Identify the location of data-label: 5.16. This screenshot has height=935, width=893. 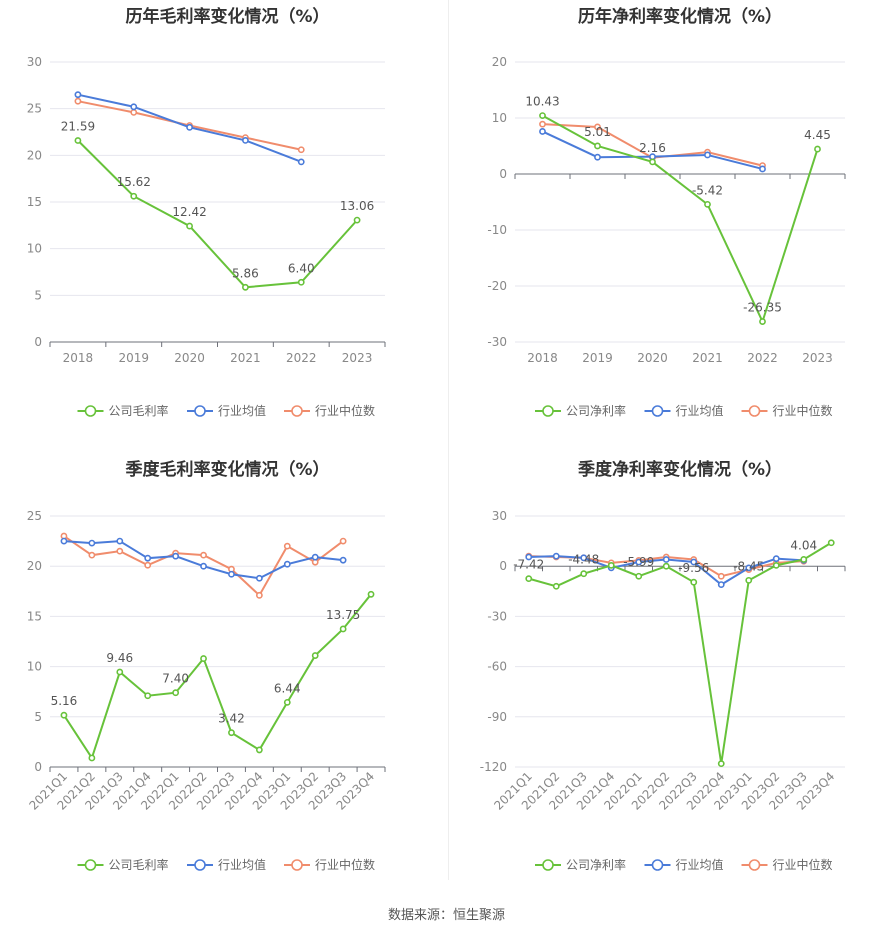
(64, 701).